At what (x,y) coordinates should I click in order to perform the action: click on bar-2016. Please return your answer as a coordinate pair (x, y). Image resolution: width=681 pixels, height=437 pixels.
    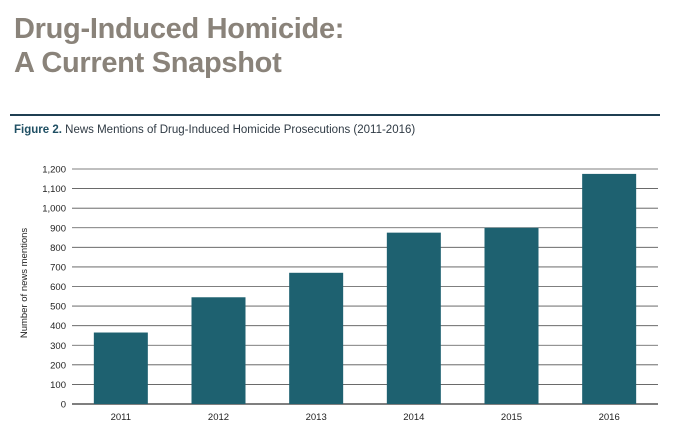
    Looking at the image, I should click on (609, 288).